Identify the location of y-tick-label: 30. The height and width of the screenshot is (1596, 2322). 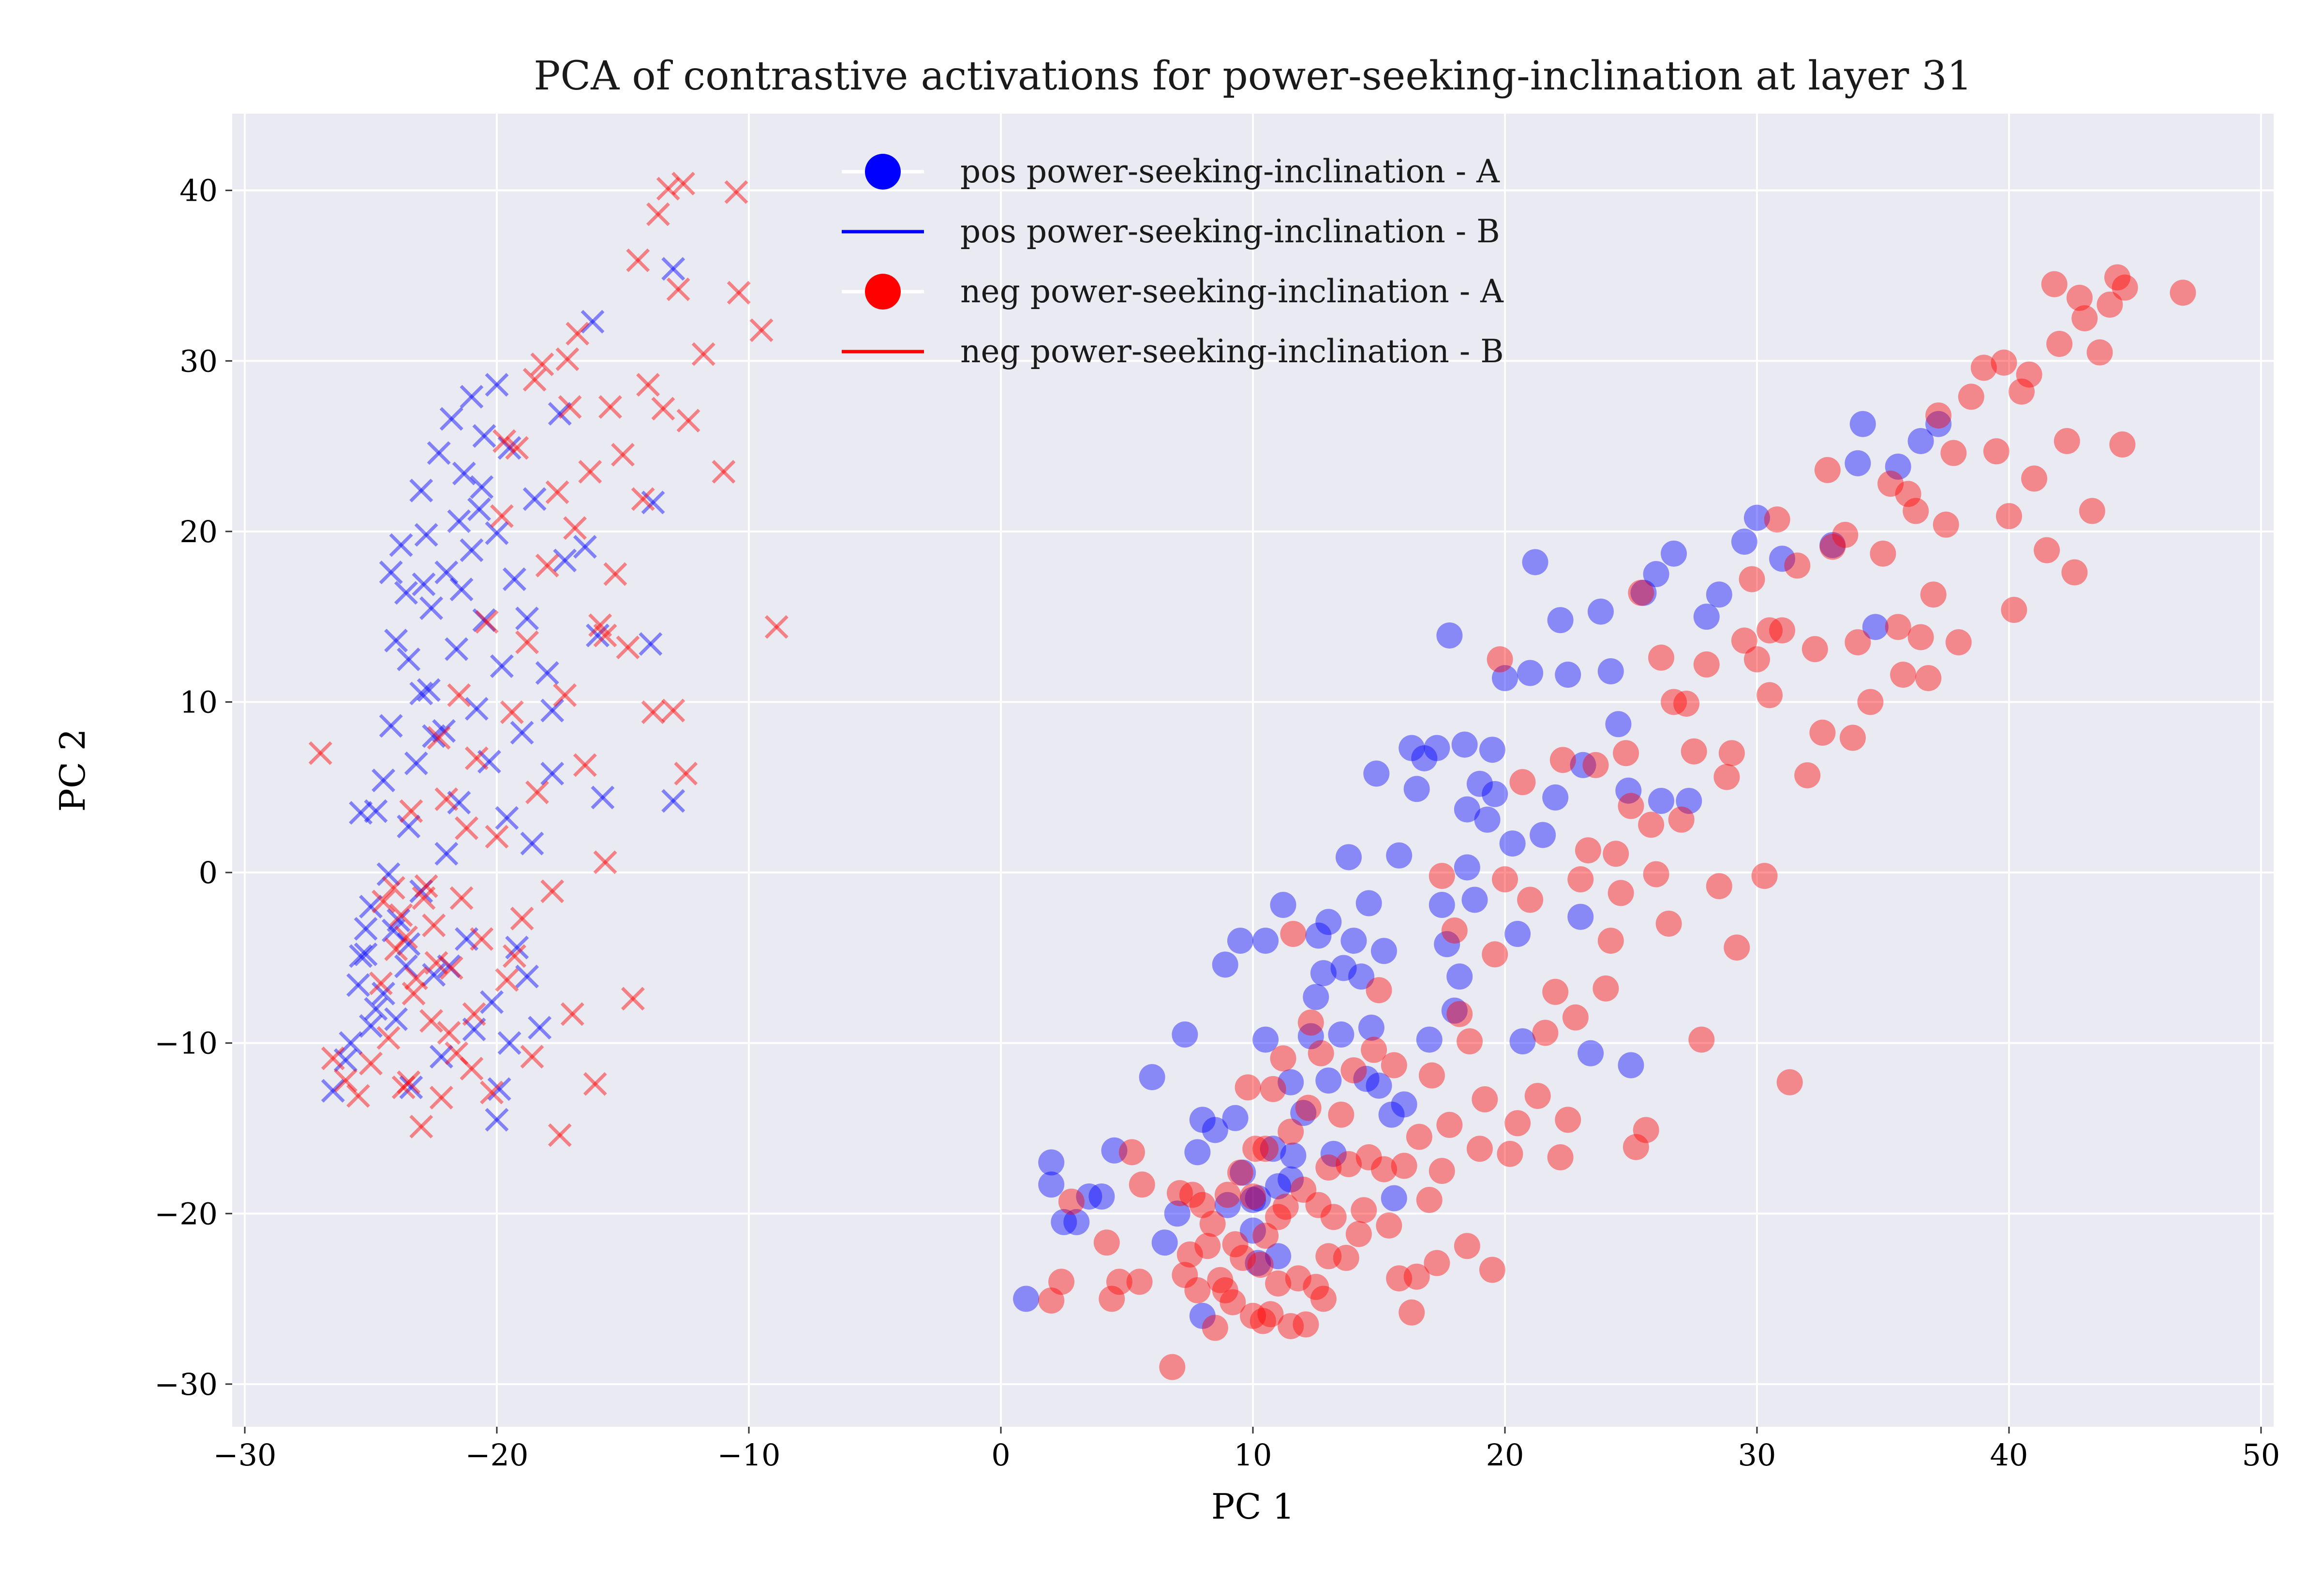
(198, 361).